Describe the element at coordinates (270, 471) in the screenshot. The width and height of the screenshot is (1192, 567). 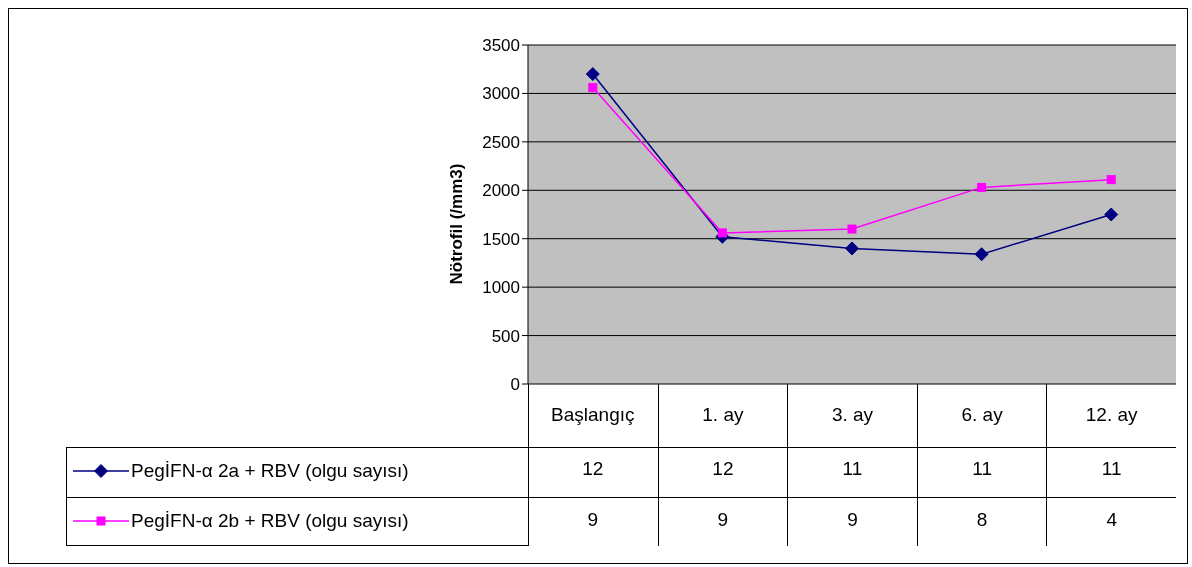
I see `legend-label: PegİFN-α 2a + RBV (olgu sayısı)` at that location.